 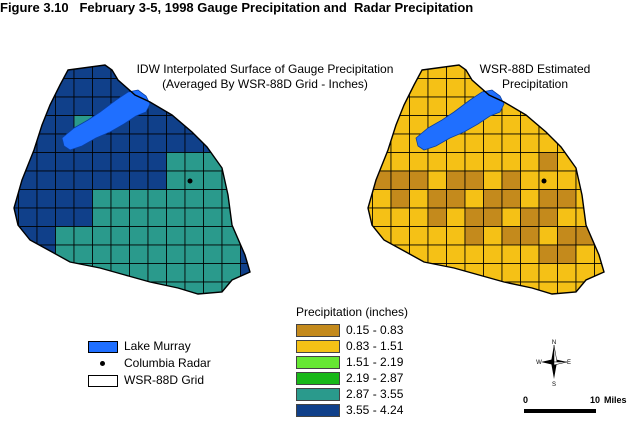 What do you see at coordinates (575, 410) in the screenshot?
I see `scale-bar: 0 10 Miles` at bounding box center [575, 410].